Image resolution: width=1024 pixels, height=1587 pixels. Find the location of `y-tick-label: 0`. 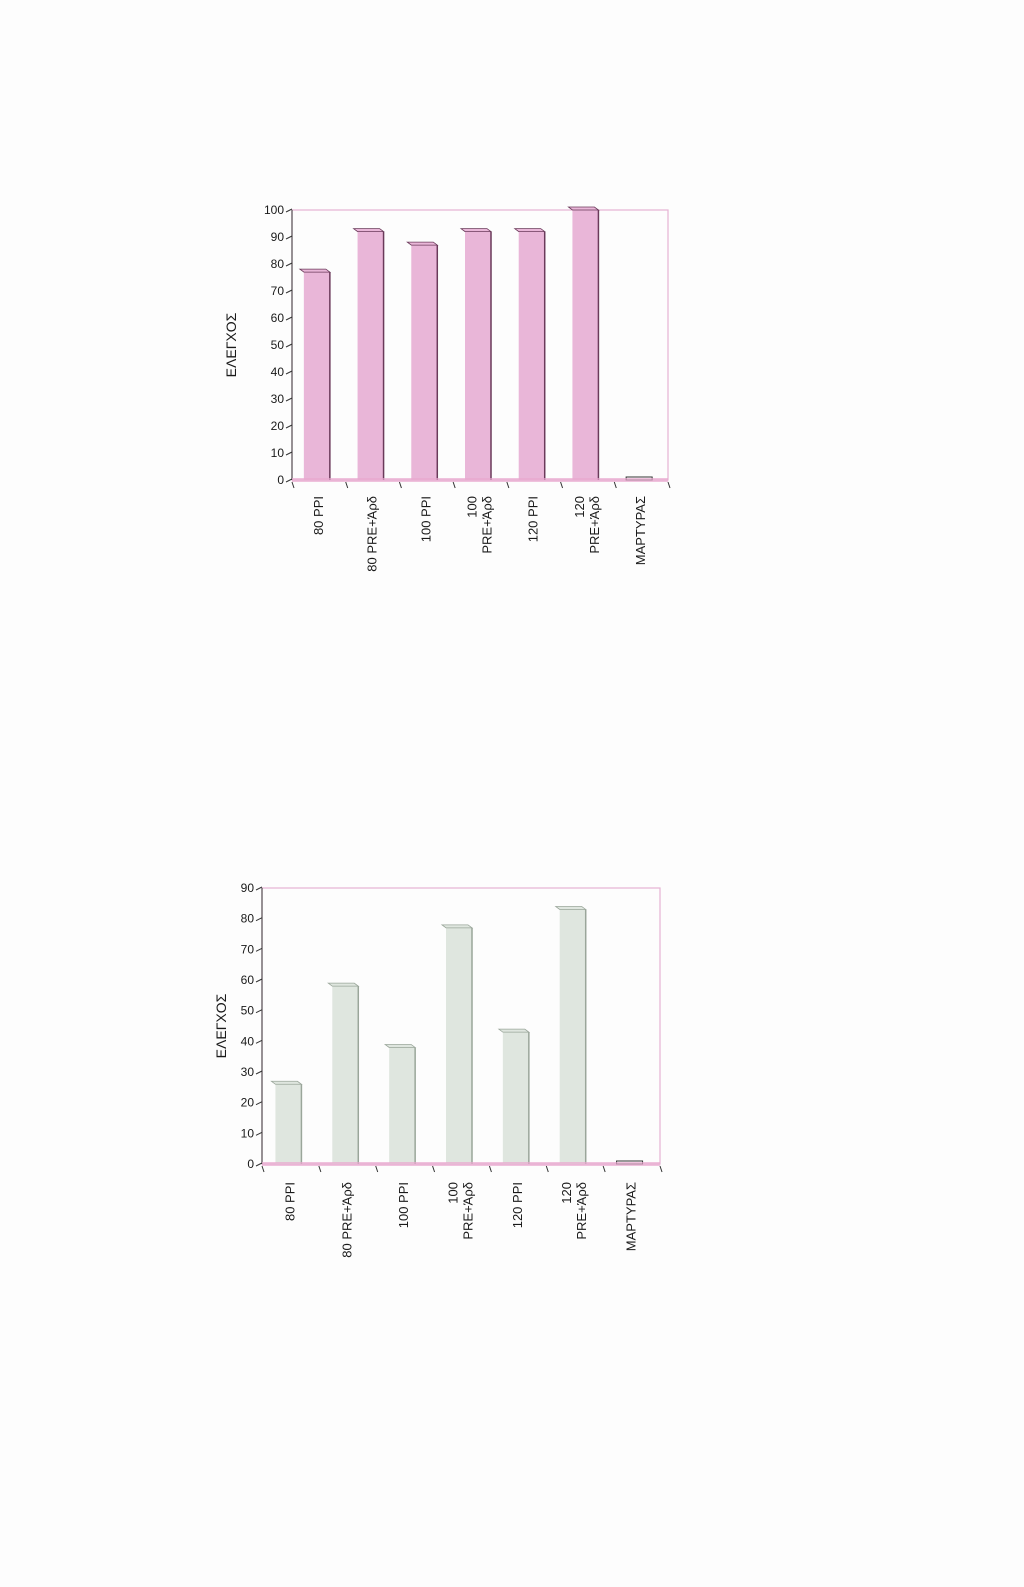

y-tick-label: 0 is located at coordinates (250, 1164).